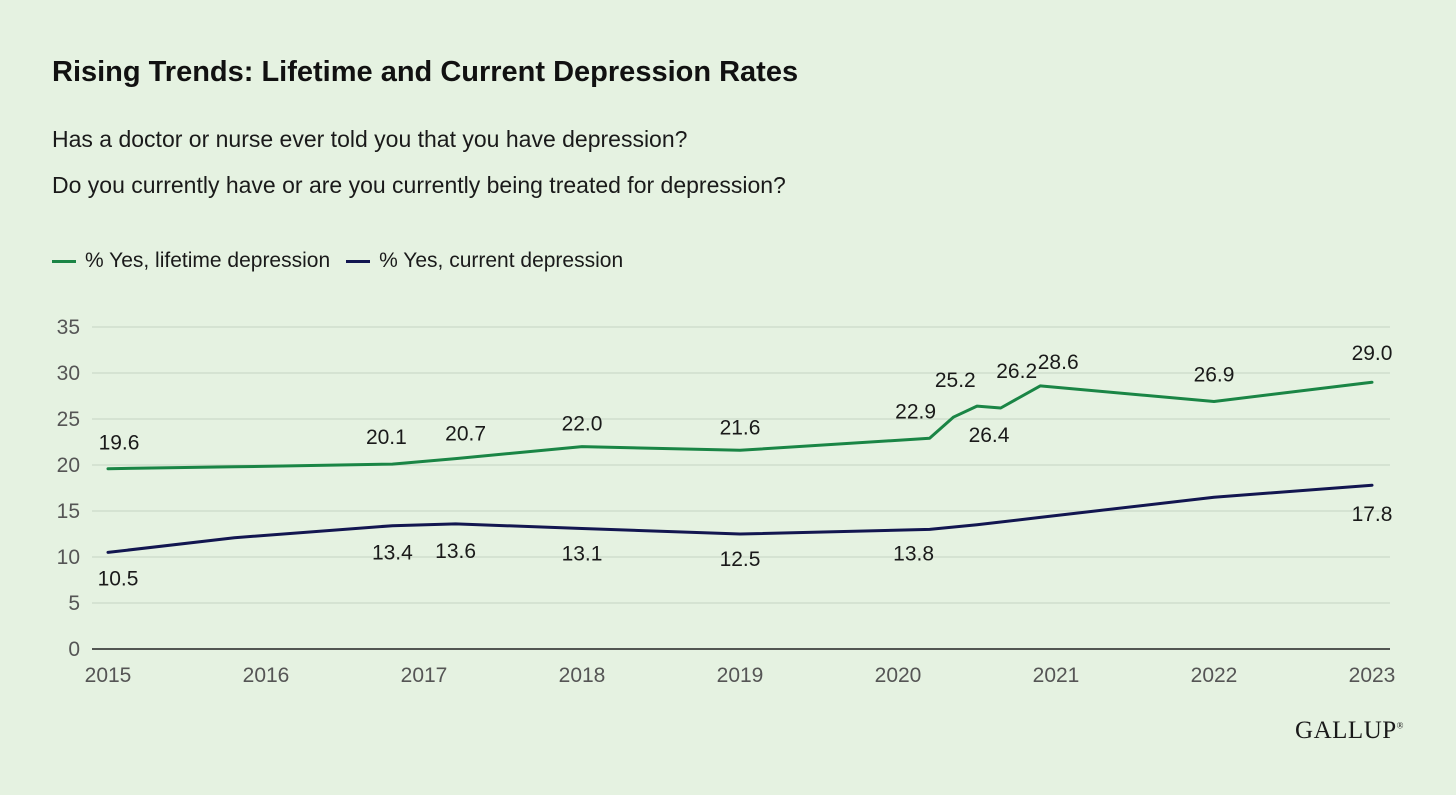 The image size is (1456, 795). Describe the element at coordinates (989, 435) in the screenshot. I see `data-label-lifetime: 26.4` at that location.